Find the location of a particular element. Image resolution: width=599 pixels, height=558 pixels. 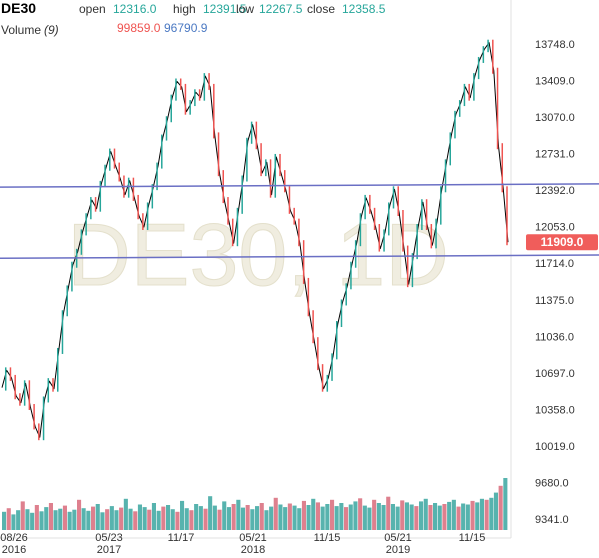

watermark-text: DE30, 1D is located at coordinates (258, 254).